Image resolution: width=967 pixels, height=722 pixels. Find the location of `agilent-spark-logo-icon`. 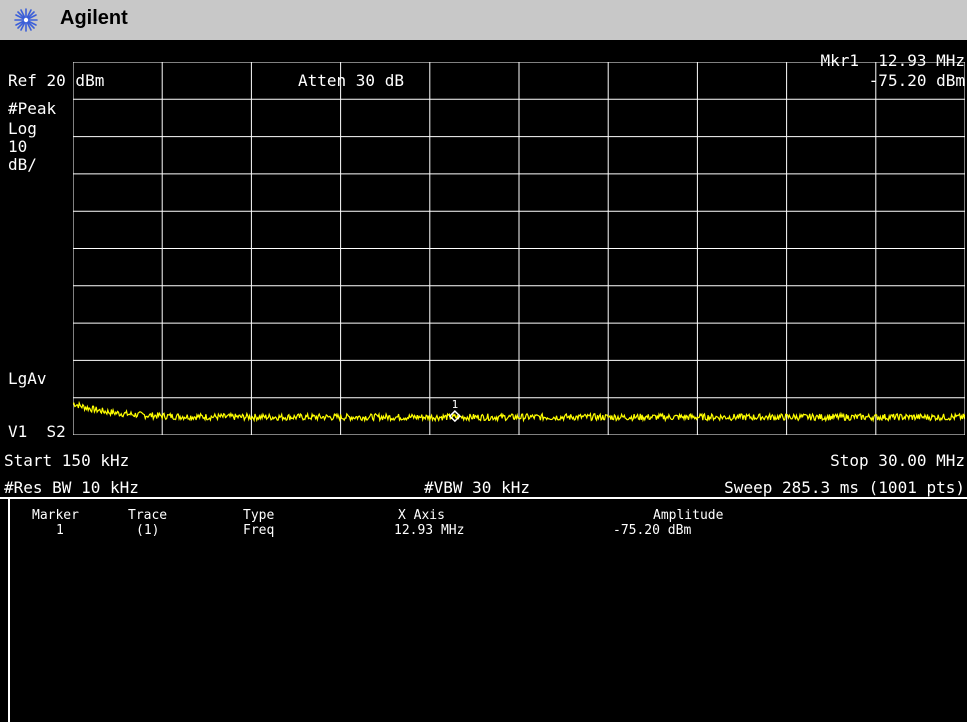

agilent-spark-logo-icon is located at coordinates (26, 20).